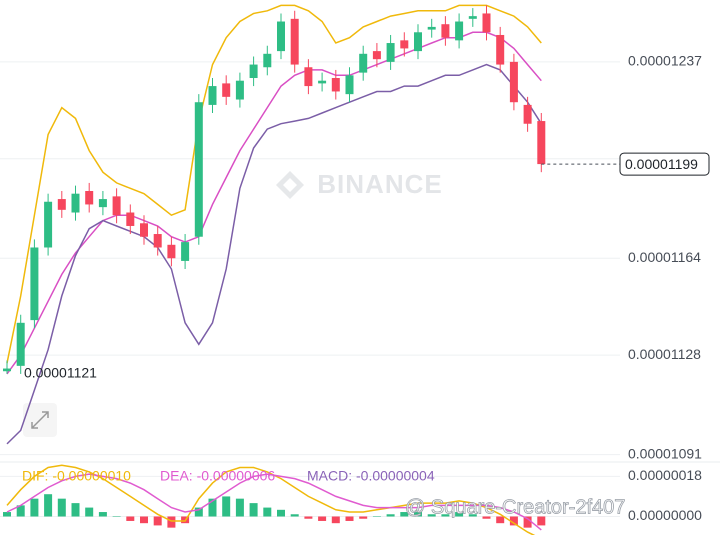  Describe the element at coordinates (40, 420) in the screenshot. I see `expand-icon` at that location.